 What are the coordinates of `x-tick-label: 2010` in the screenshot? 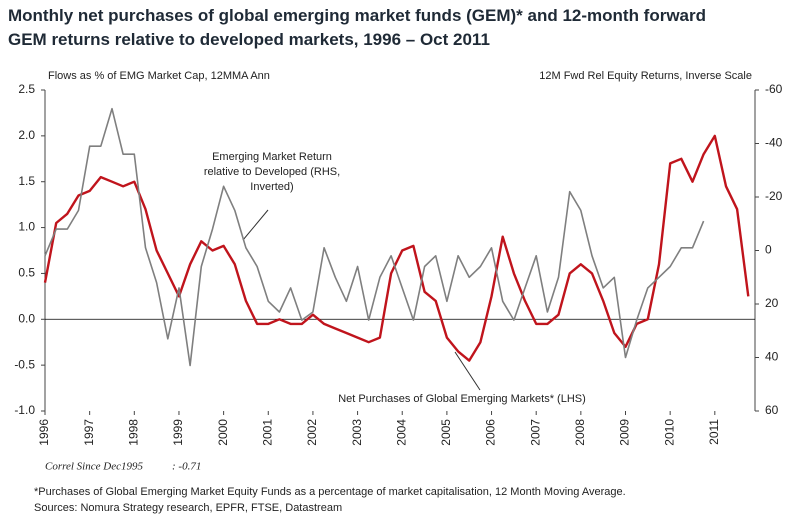 It's located at (669, 432).